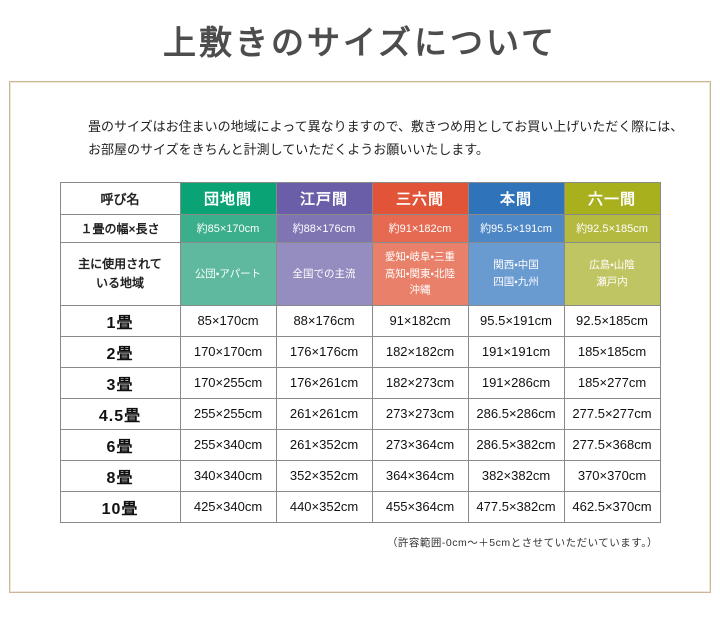 Image resolution: width=720 pixels, height=621 pixels. I want to click on region-cell: 公団・アパート, so click(228, 273).